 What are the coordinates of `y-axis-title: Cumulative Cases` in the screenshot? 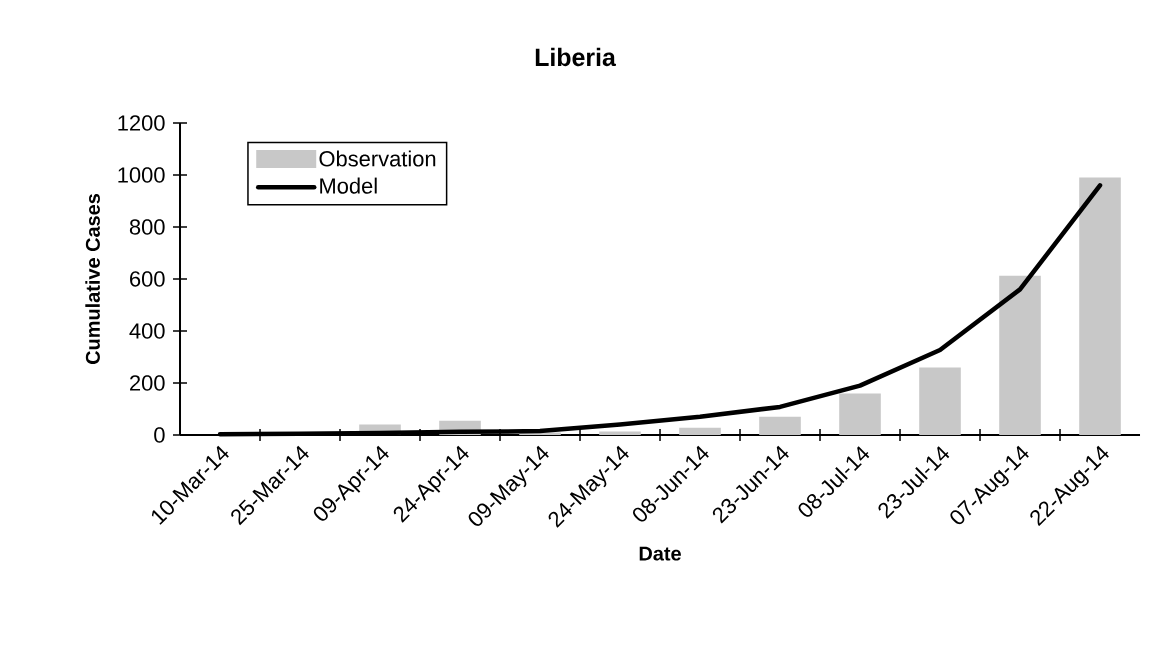 It's located at (92, 279).